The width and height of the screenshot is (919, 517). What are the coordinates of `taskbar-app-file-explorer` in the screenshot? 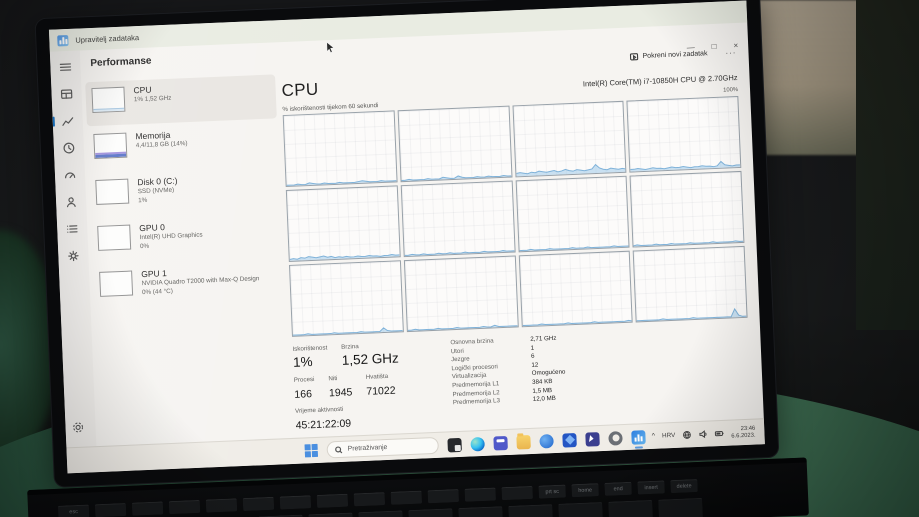 It's located at (523, 442).